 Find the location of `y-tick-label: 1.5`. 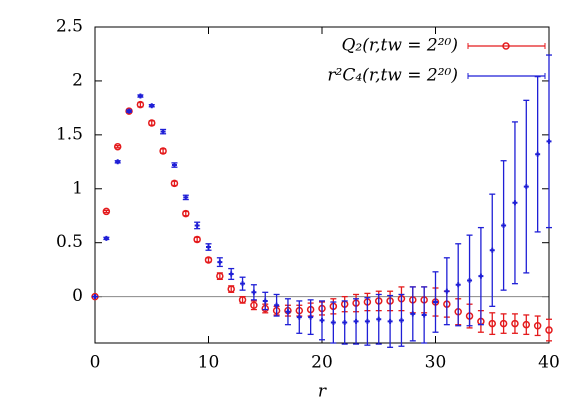

y-tick-label: 1.5 is located at coordinates (69, 134).